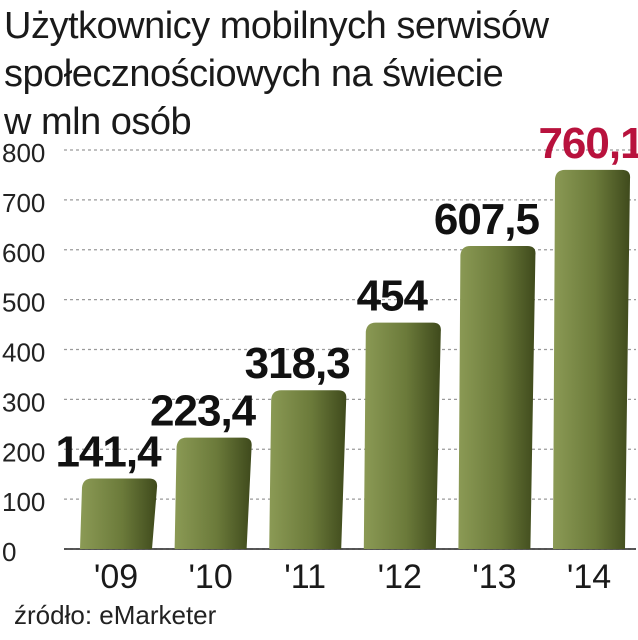  Describe the element at coordinates (23, 203) in the screenshot. I see `y-tick-label: 700` at that location.